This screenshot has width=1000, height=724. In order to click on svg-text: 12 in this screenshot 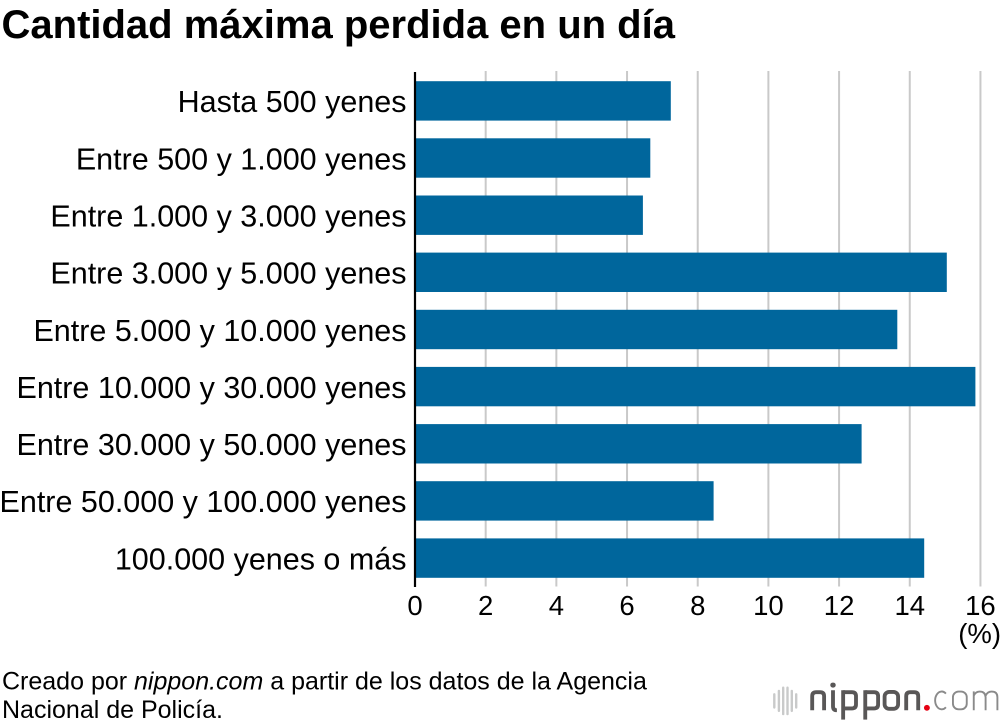, I will do `click(839, 605)`.